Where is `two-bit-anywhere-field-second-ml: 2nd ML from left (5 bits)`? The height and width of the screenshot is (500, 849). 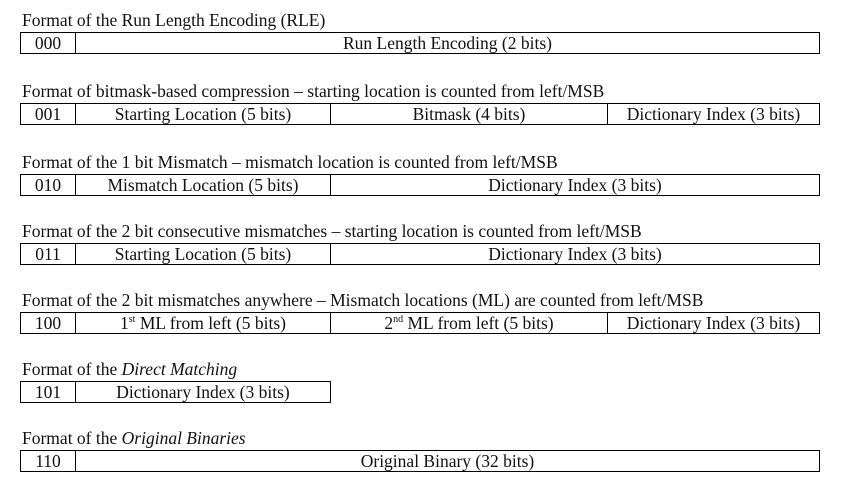
two-bit-anywhere-field-second-ml: 2nd ML from left (5 bits) is located at coordinates (468, 323).